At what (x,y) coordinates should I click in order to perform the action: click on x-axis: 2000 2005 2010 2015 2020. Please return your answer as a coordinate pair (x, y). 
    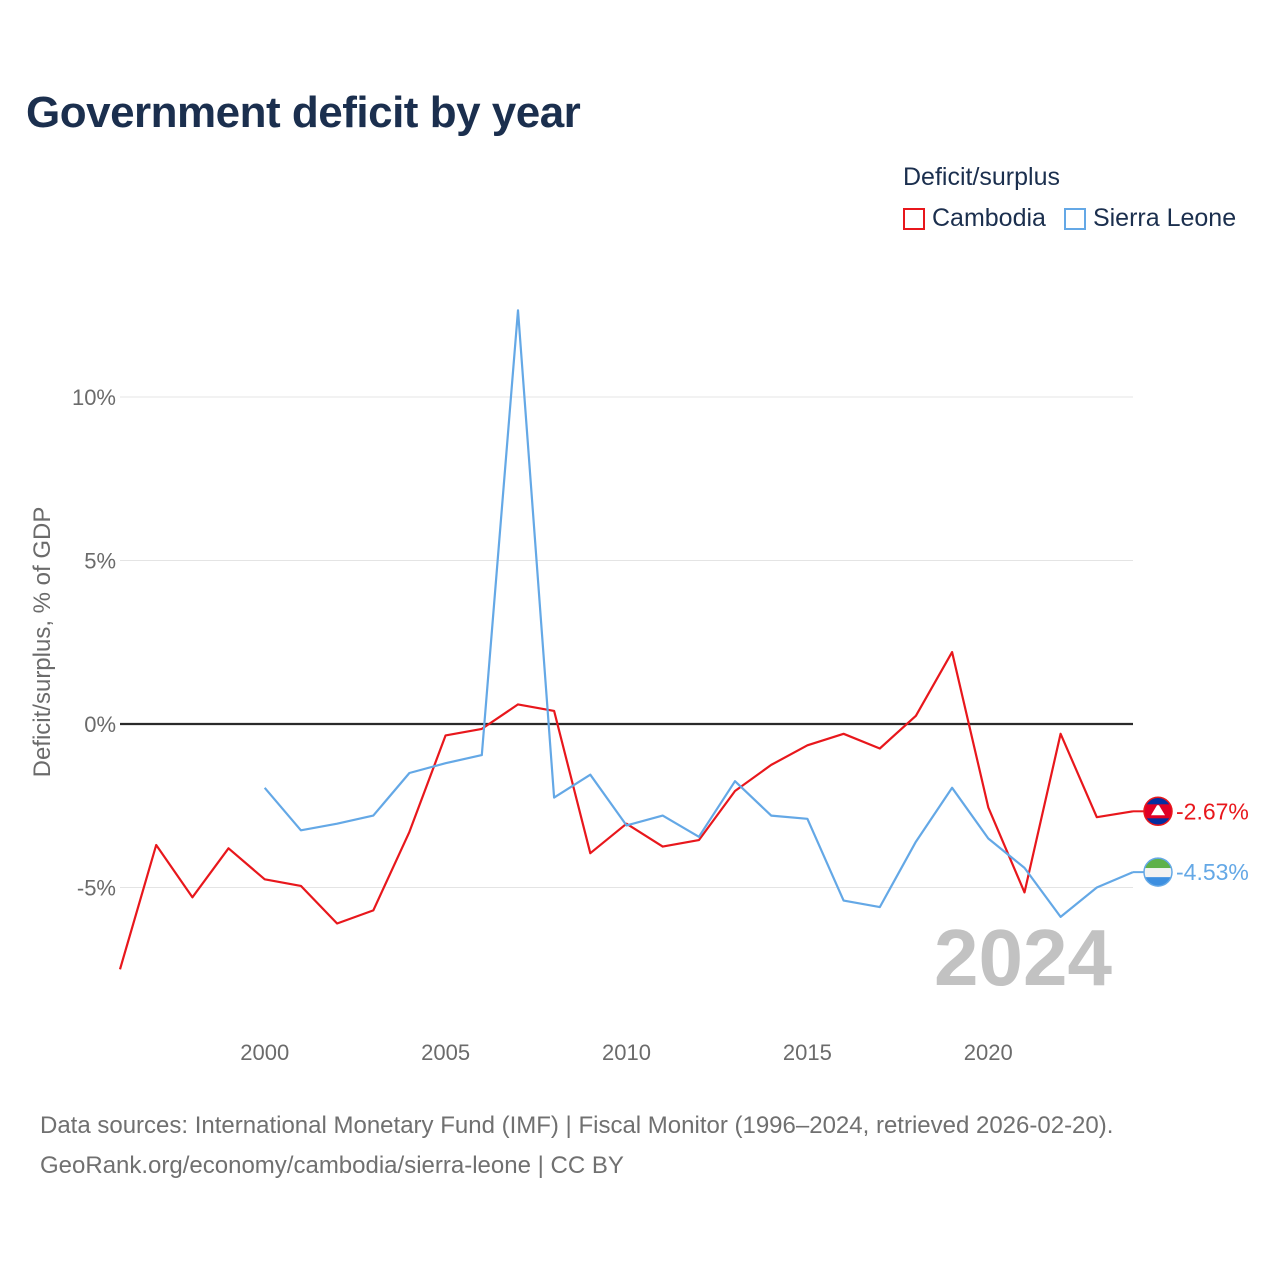
    Looking at the image, I should click on (626, 1052).